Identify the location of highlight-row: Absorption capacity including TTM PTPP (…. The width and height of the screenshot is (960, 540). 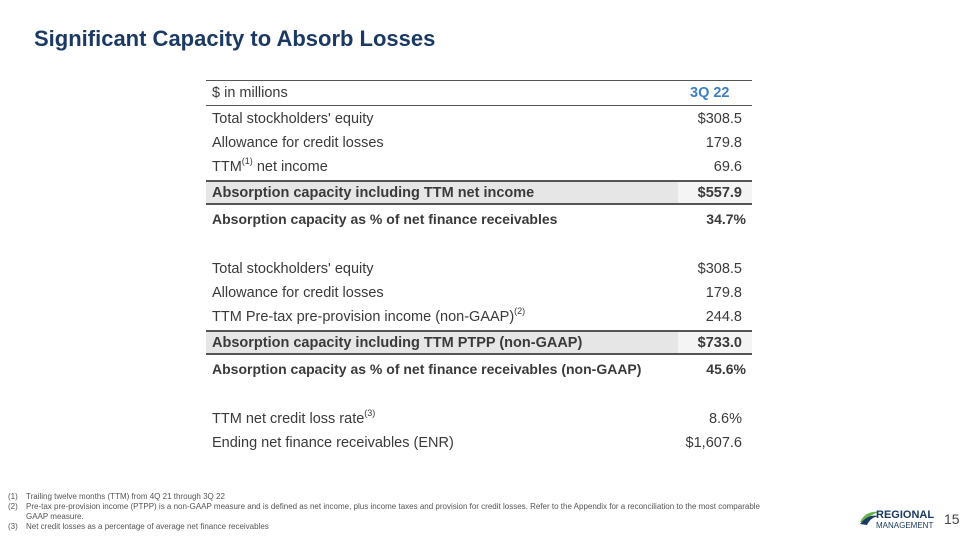
(479, 342).